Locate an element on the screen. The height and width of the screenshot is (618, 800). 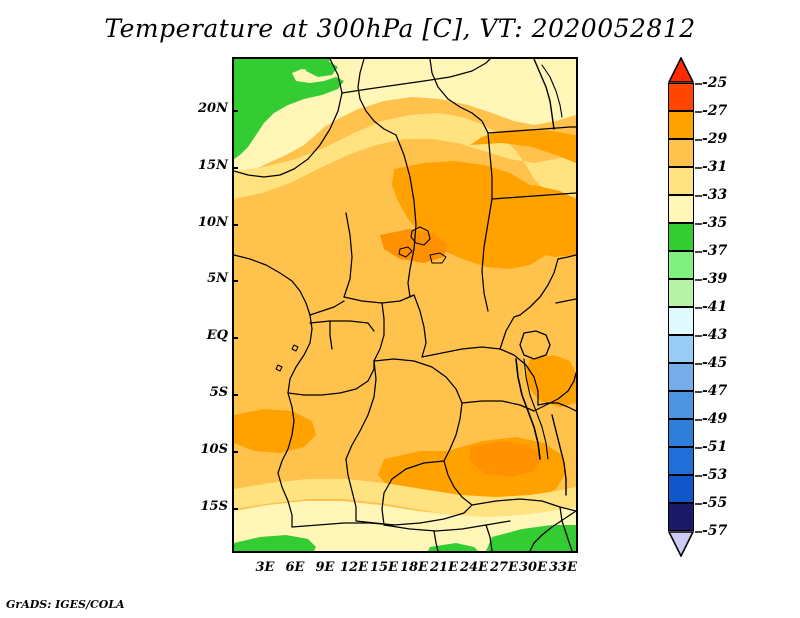
x-tick-label-33E: 33E is located at coordinates (563, 567).